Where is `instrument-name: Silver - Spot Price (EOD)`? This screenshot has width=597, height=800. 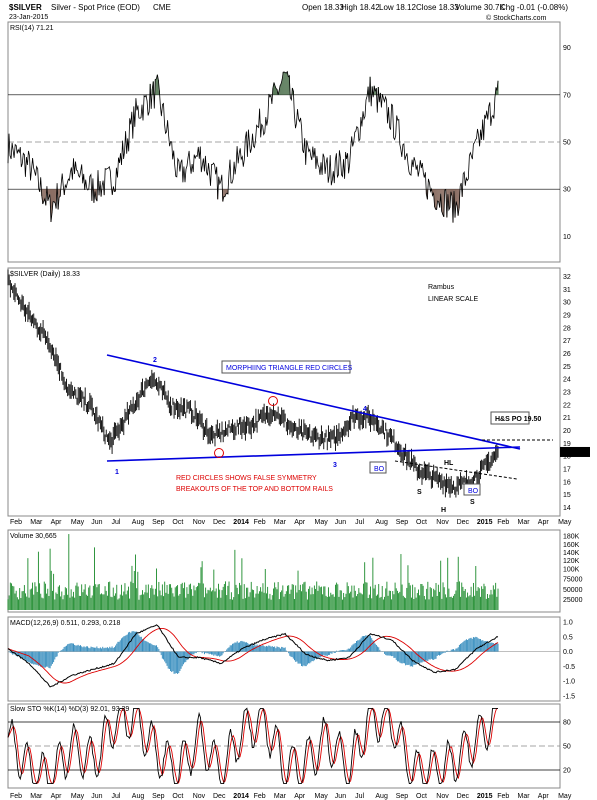
instrument-name: Silver - Spot Price (EOD) is located at coordinates (95, 7).